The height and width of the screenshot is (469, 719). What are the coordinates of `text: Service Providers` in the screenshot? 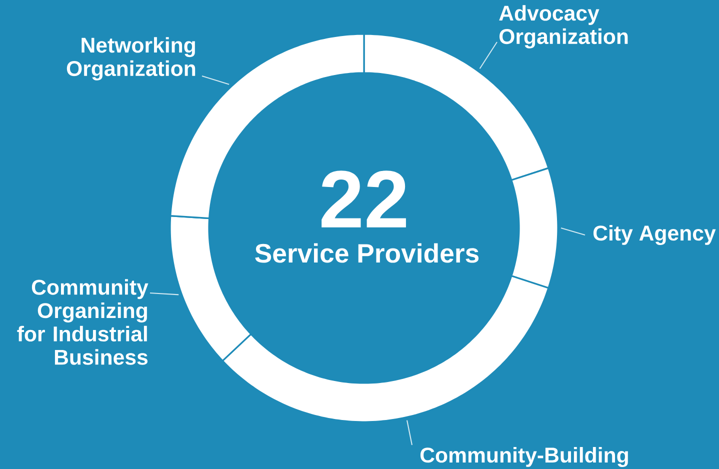 It's located at (367, 253).